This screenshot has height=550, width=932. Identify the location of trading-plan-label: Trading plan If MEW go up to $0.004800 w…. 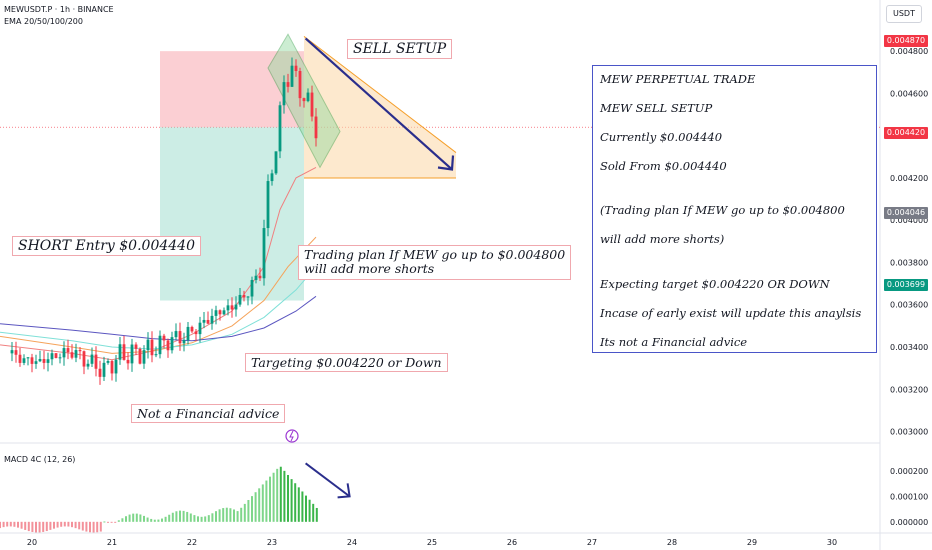
(435, 262).